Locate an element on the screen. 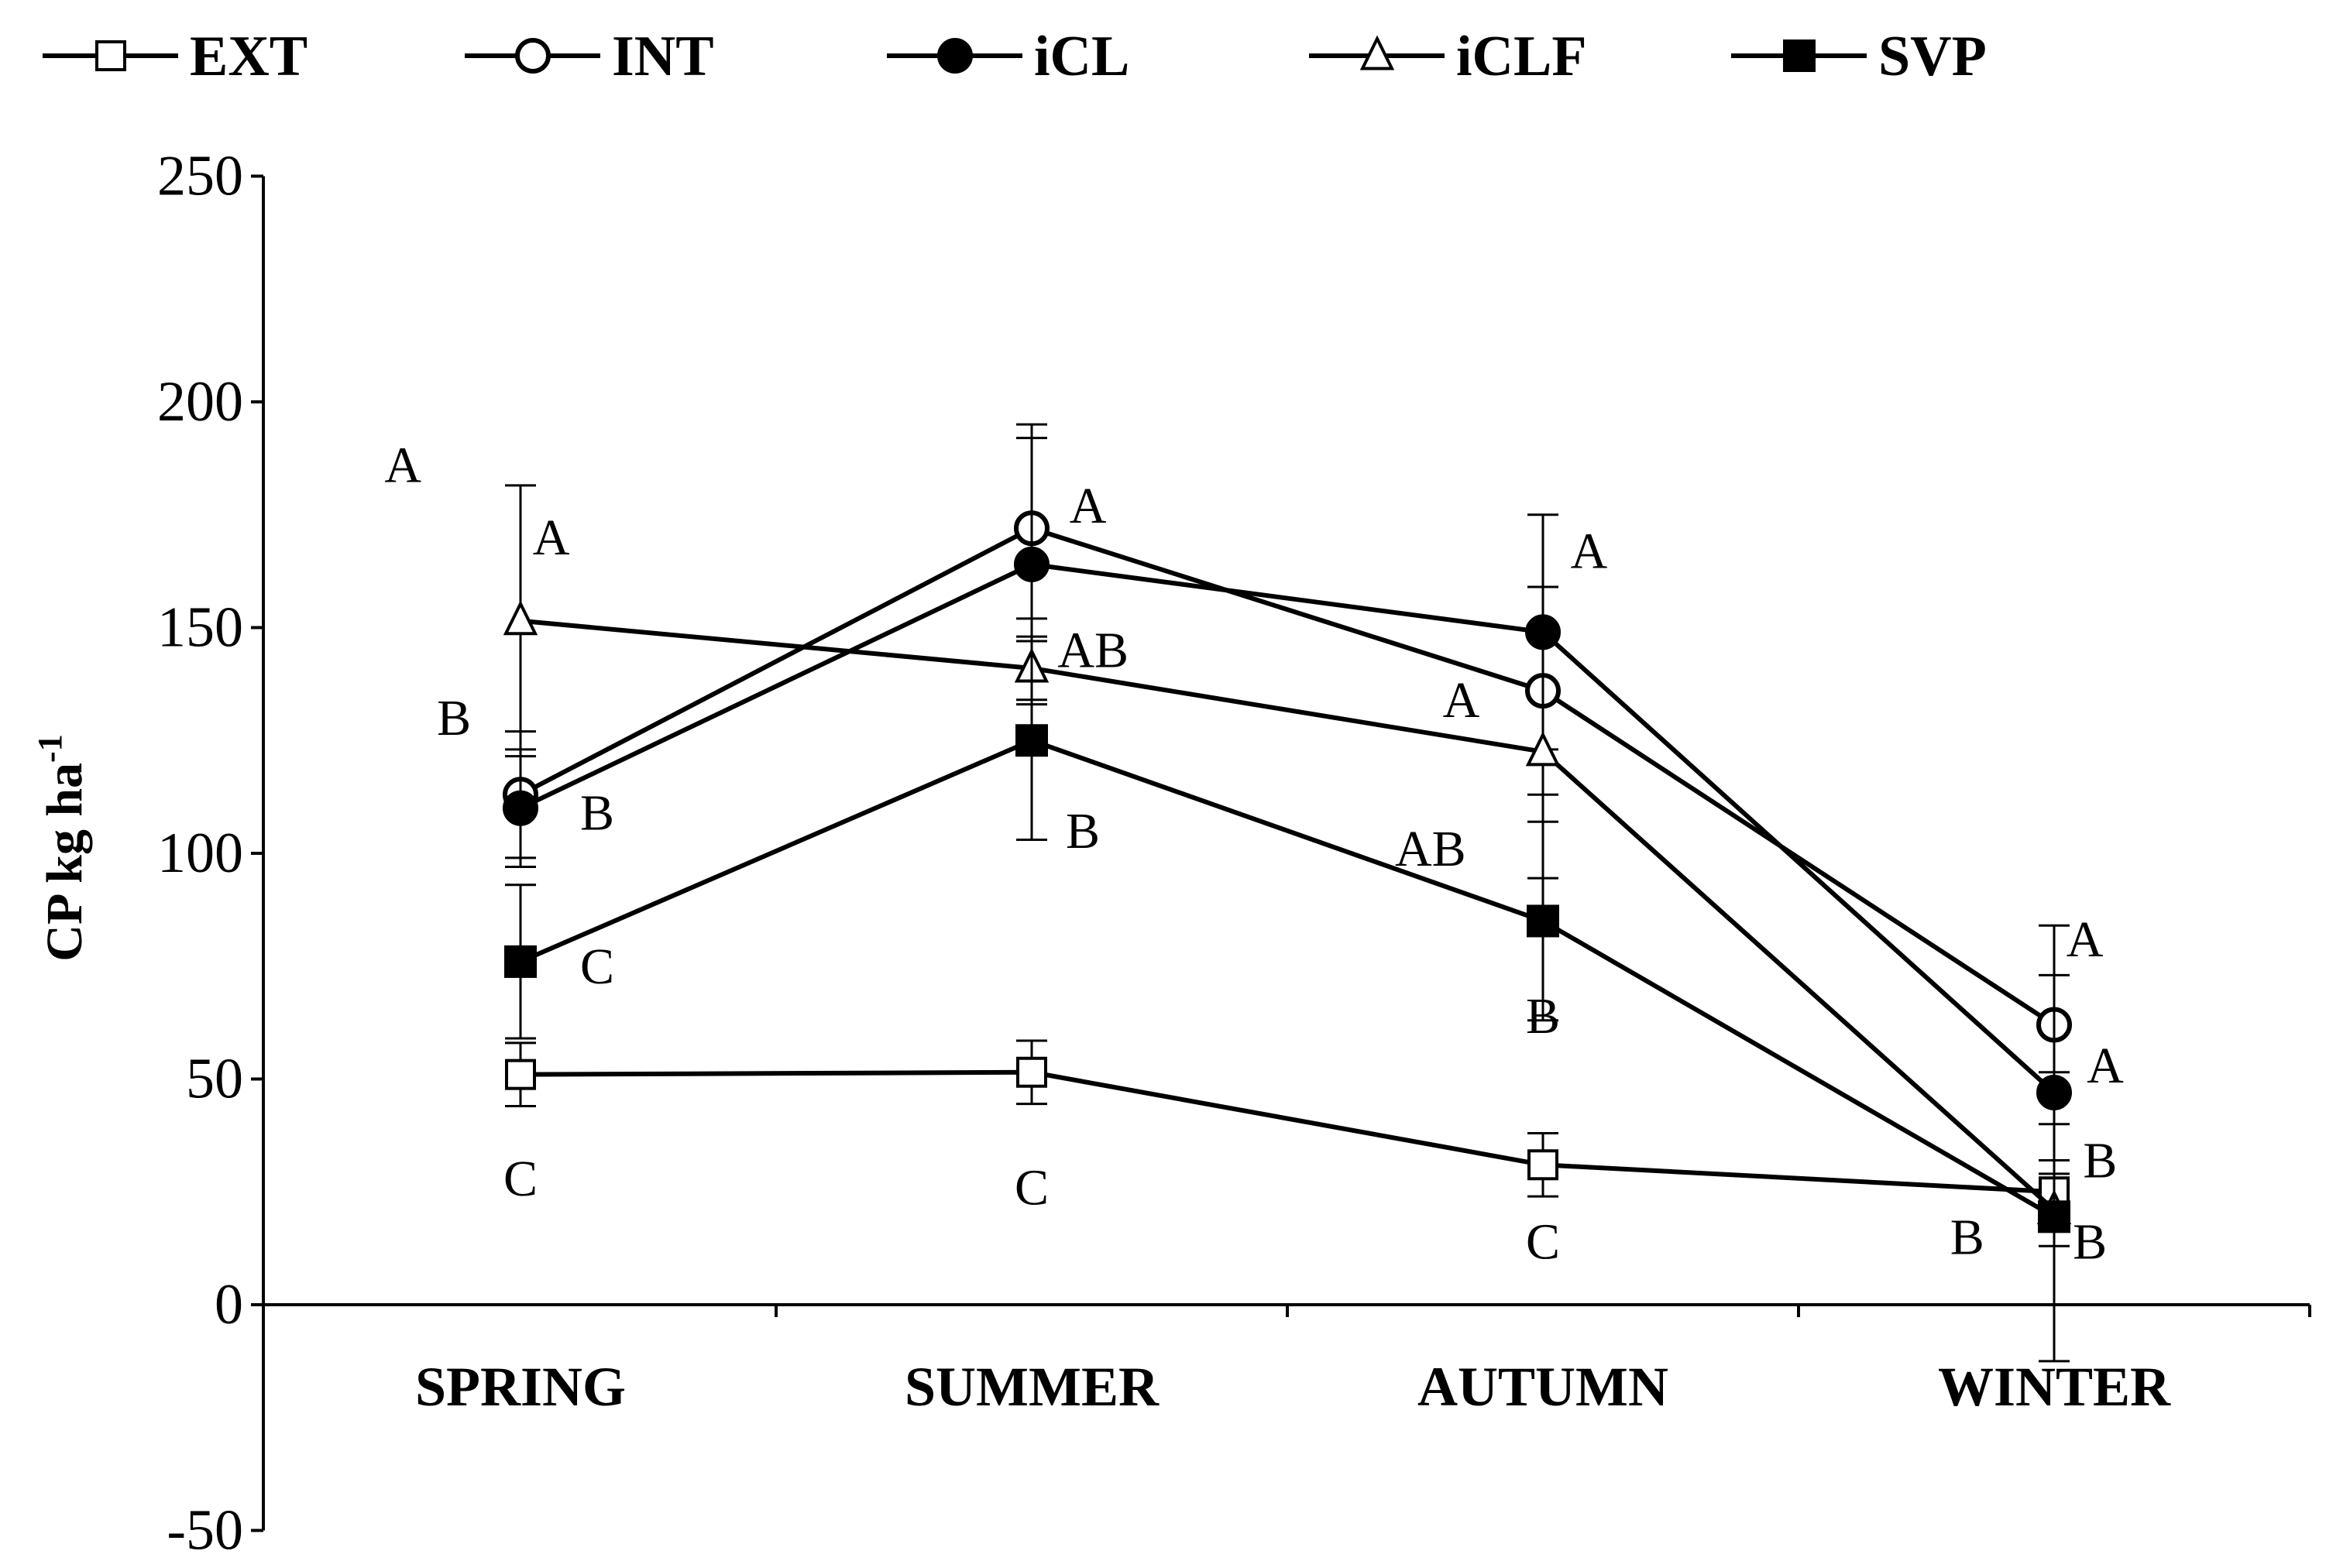  x-category-label: WINTER is located at coordinates (2054, 1387).